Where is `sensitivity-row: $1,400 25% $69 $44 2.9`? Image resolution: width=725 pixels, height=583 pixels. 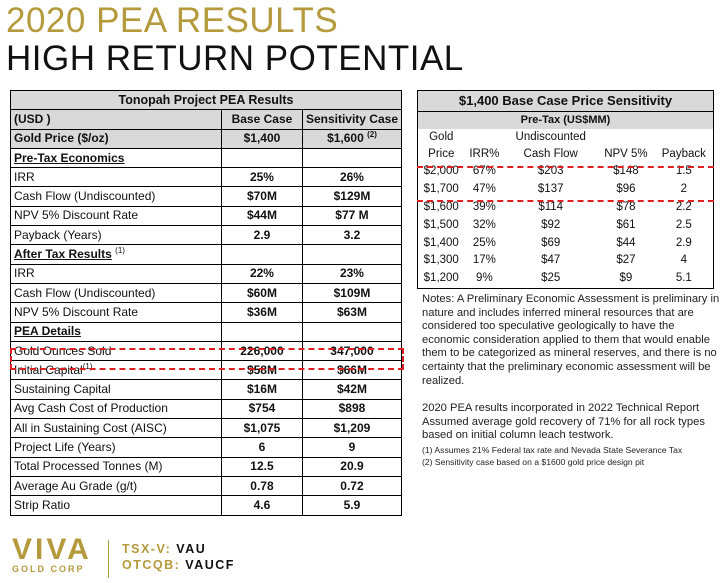 sensitivity-row: $1,400 25% $69 $44 2.9 is located at coordinates (565, 243).